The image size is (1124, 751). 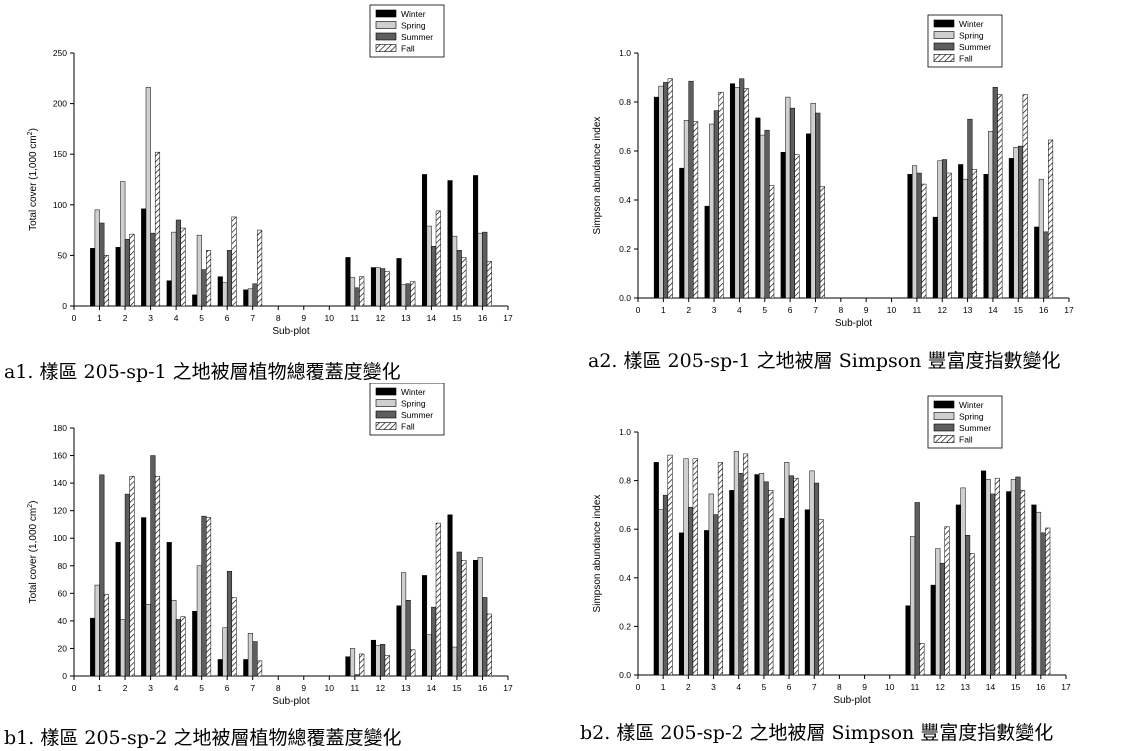 What do you see at coordinates (1041, 687) in the screenshot?
I see `x-tick-label: 16` at bounding box center [1041, 687].